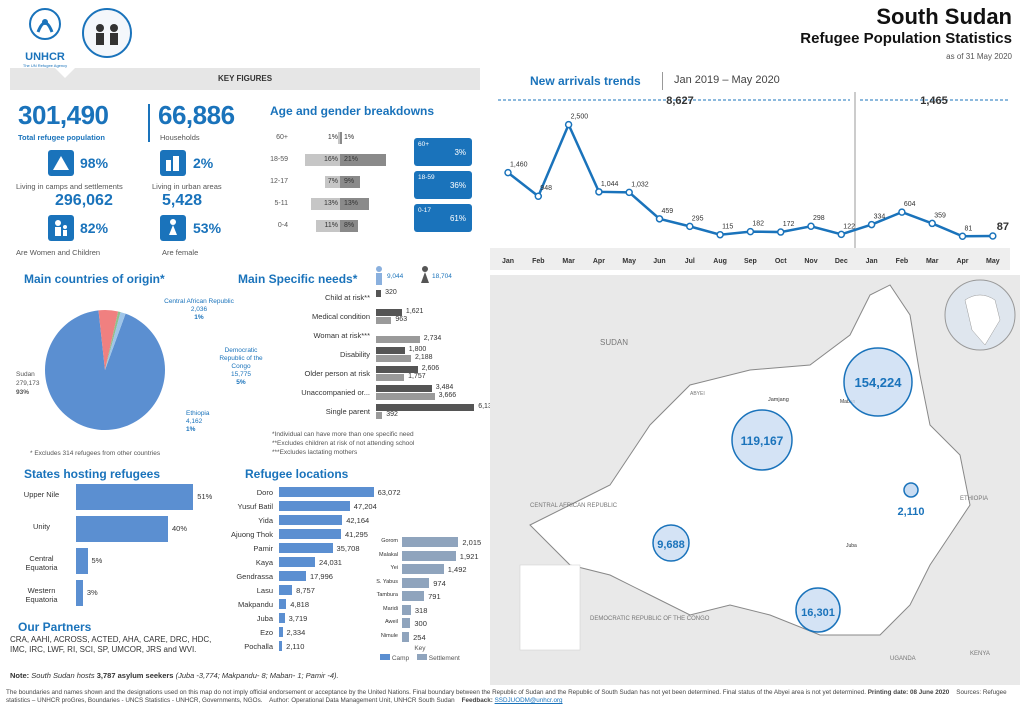 This screenshot has width=1024, height=709. What do you see at coordinates (425, 278) in the screenshot?
I see `female-needs-icon` at bounding box center [425, 278].